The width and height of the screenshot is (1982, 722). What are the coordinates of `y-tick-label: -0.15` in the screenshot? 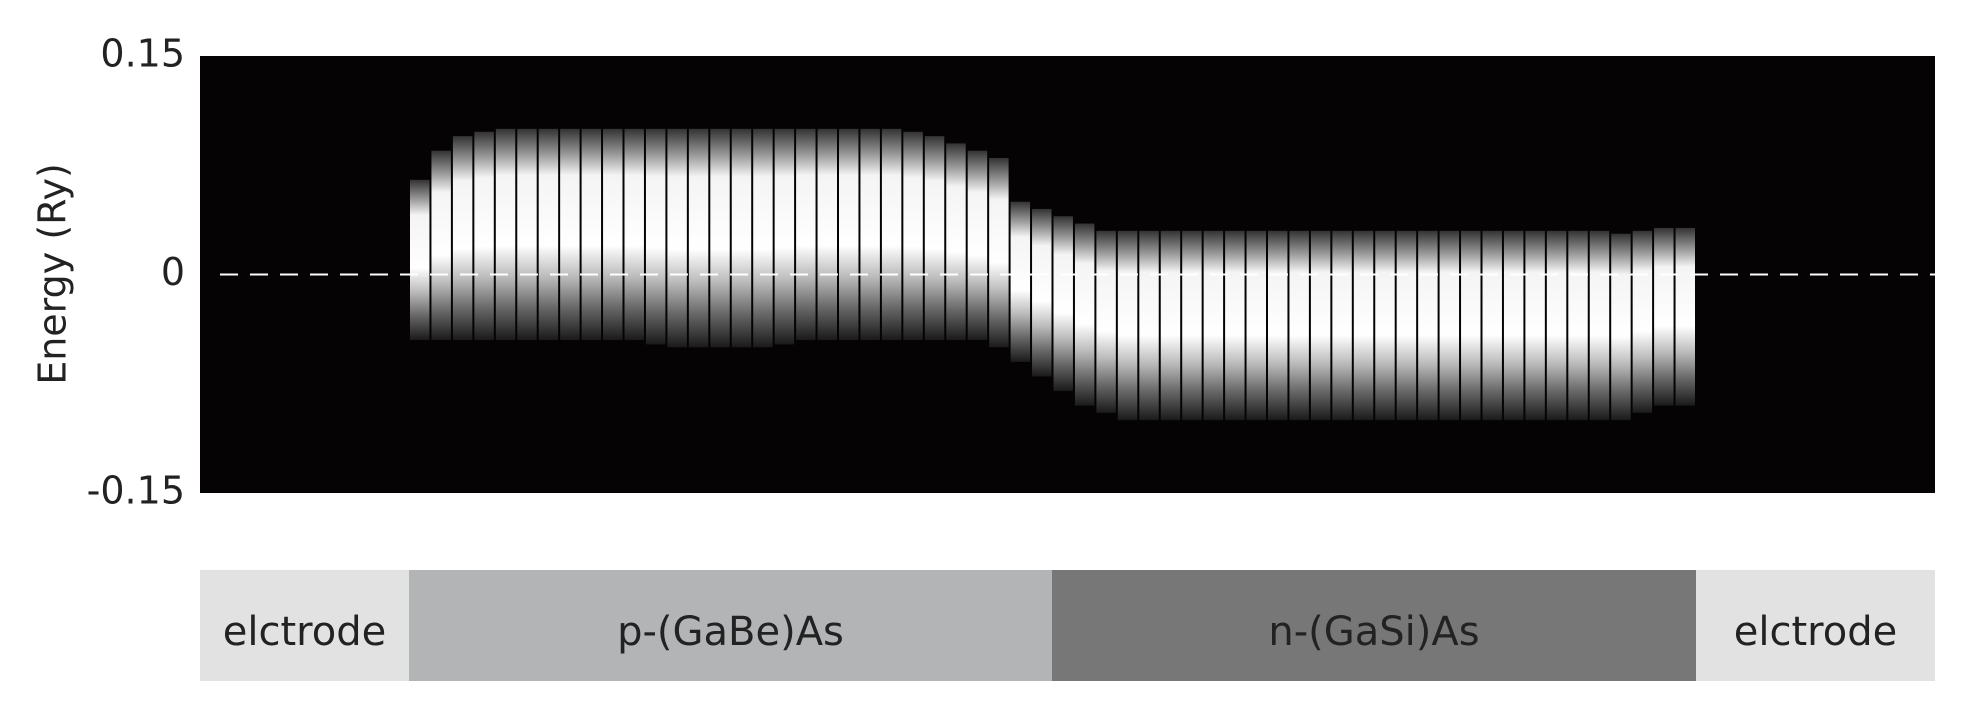 It's located at (136, 491).